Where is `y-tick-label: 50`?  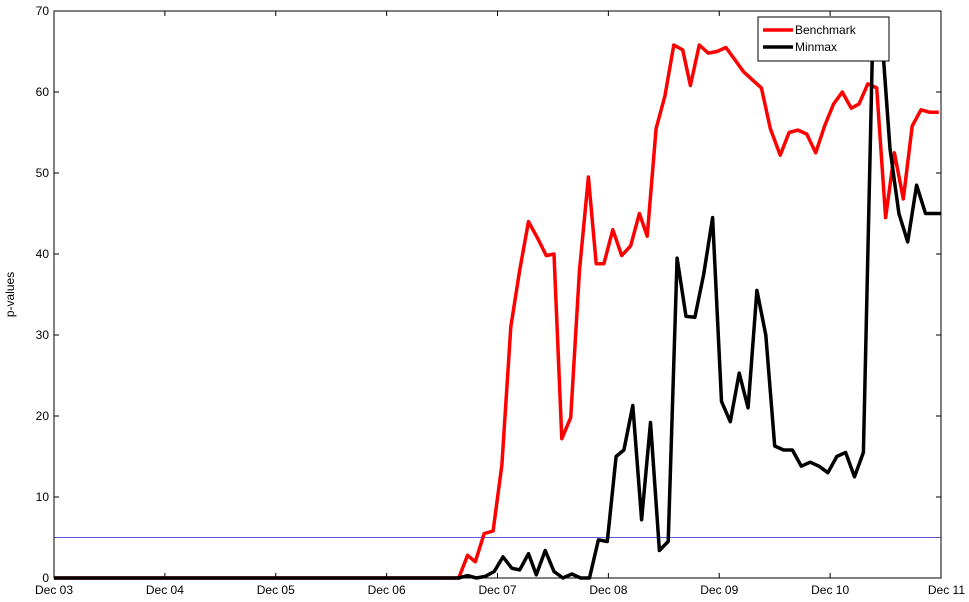
y-tick-label: 50 is located at coordinates (43, 173).